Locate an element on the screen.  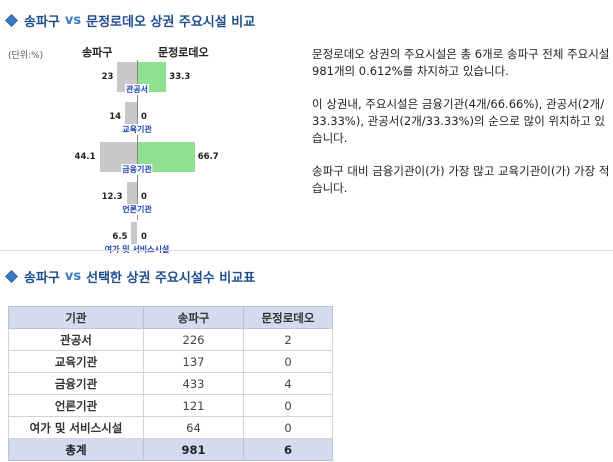
row-label: 여가 및 서비스시설 is located at coordinates (76, 427).